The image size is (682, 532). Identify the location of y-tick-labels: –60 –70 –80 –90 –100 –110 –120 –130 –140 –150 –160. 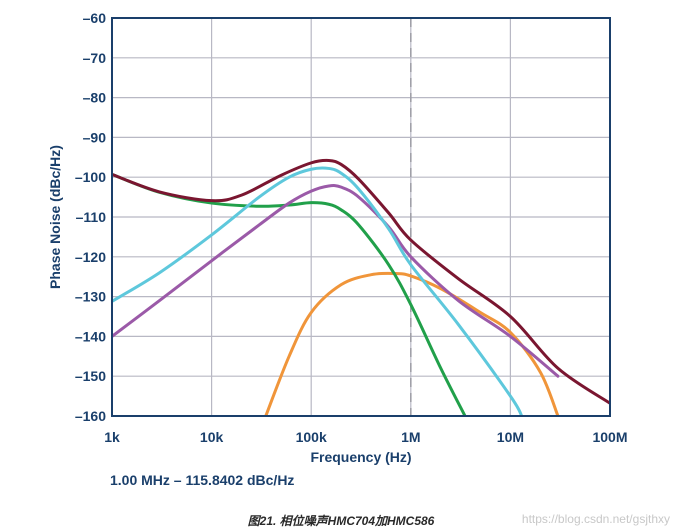
(90, 217).